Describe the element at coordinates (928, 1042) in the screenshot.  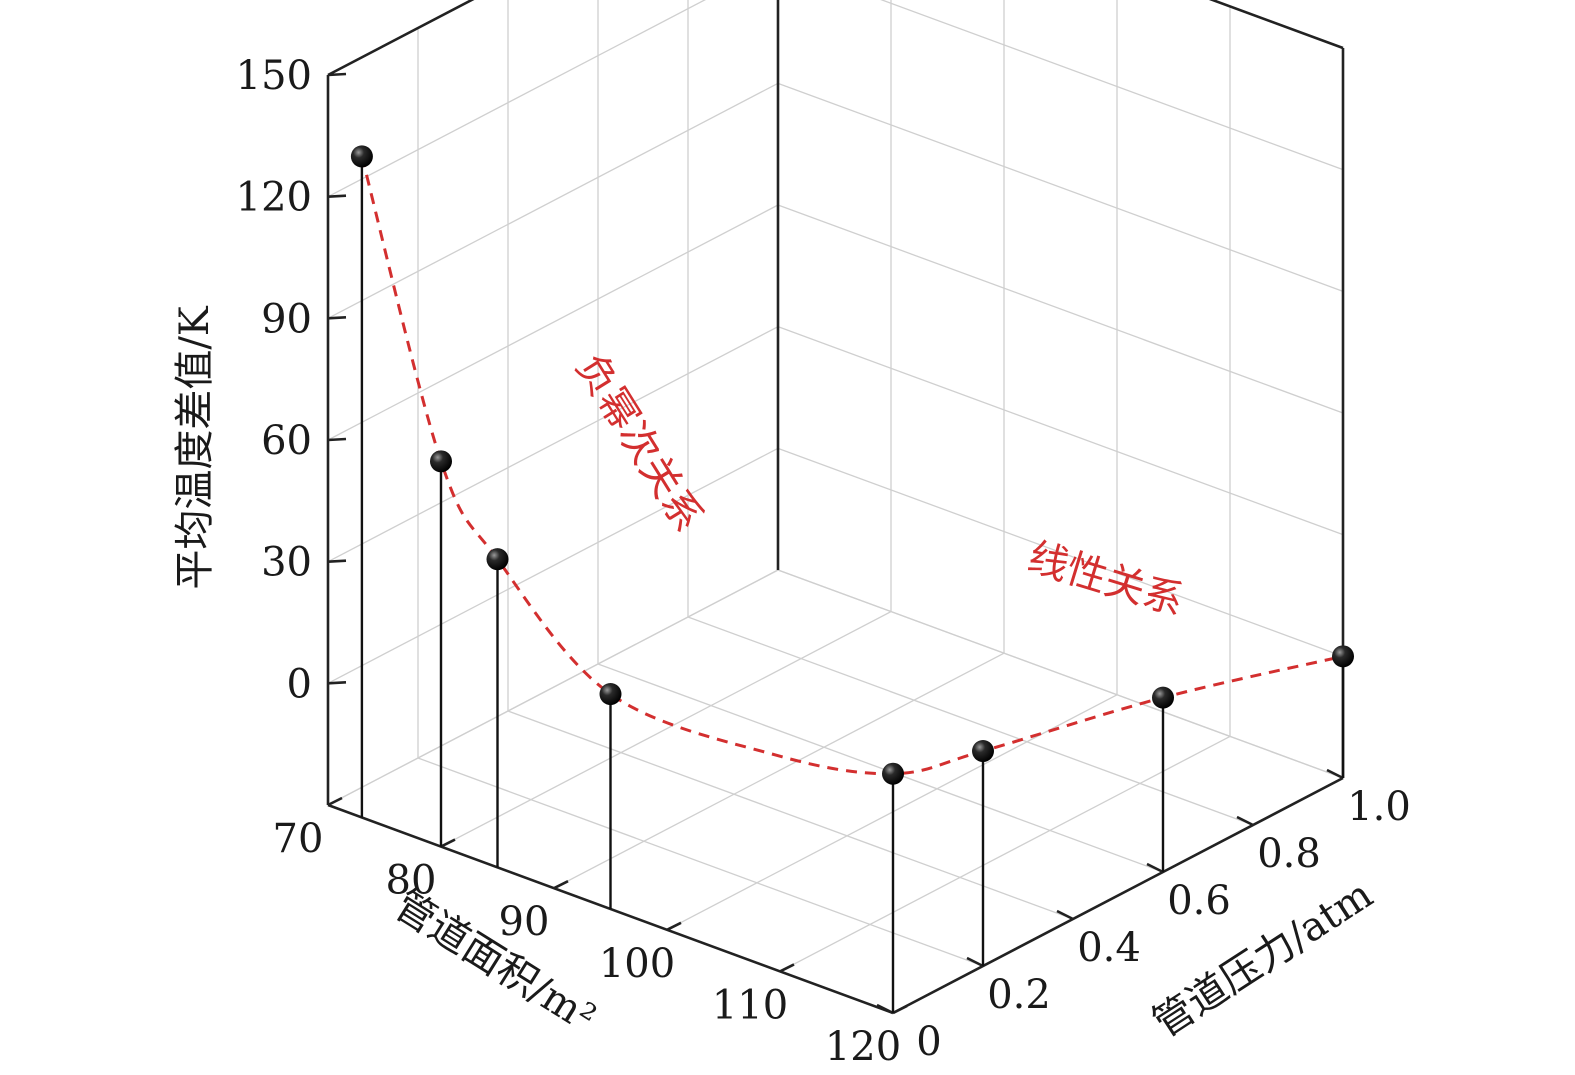
I see `y-tick-label: 0` at that location.